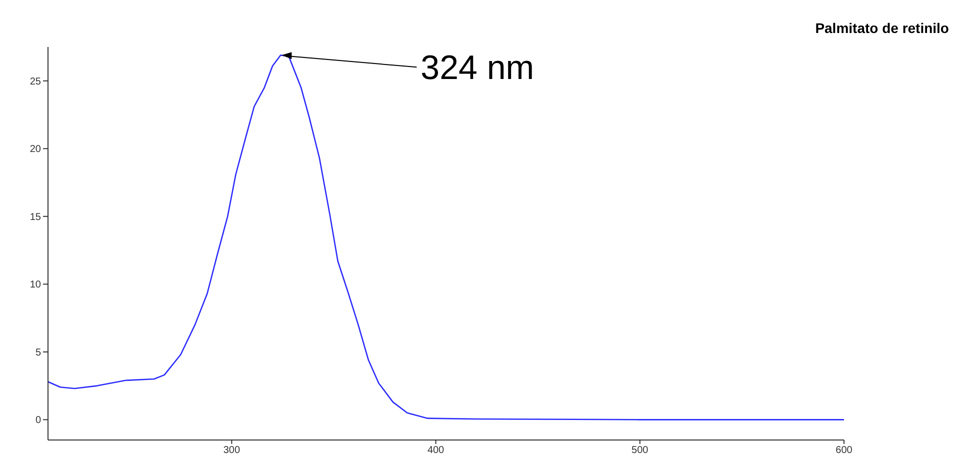 Image resolution: width=957 pixels, height=472 pixels. Describe the element at coordinates (882, 28) in the screenshot. I see `text: Palmitato de retinilo` at that location.